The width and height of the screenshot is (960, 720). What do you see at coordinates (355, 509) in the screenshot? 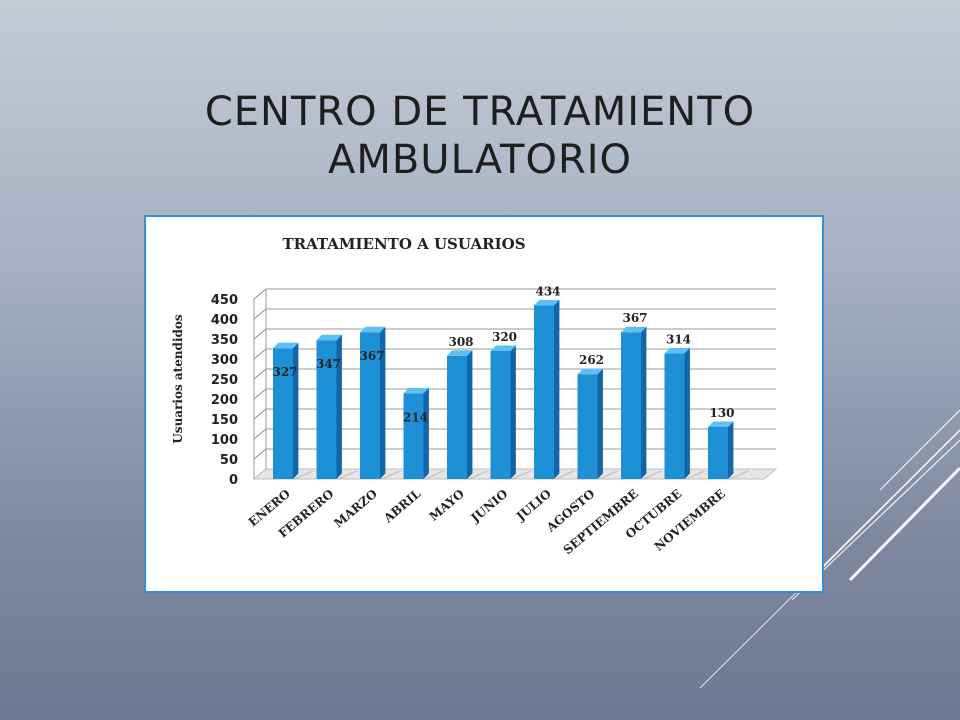
I see `x-tick-label: MARZO` at bounding box center [355, 509].